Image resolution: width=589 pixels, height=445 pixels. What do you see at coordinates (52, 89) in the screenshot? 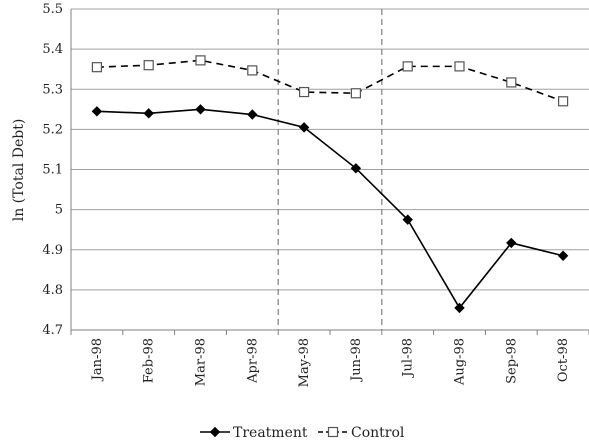
I see `y-tick-label: 5.3` at bounding box center [52, 89].